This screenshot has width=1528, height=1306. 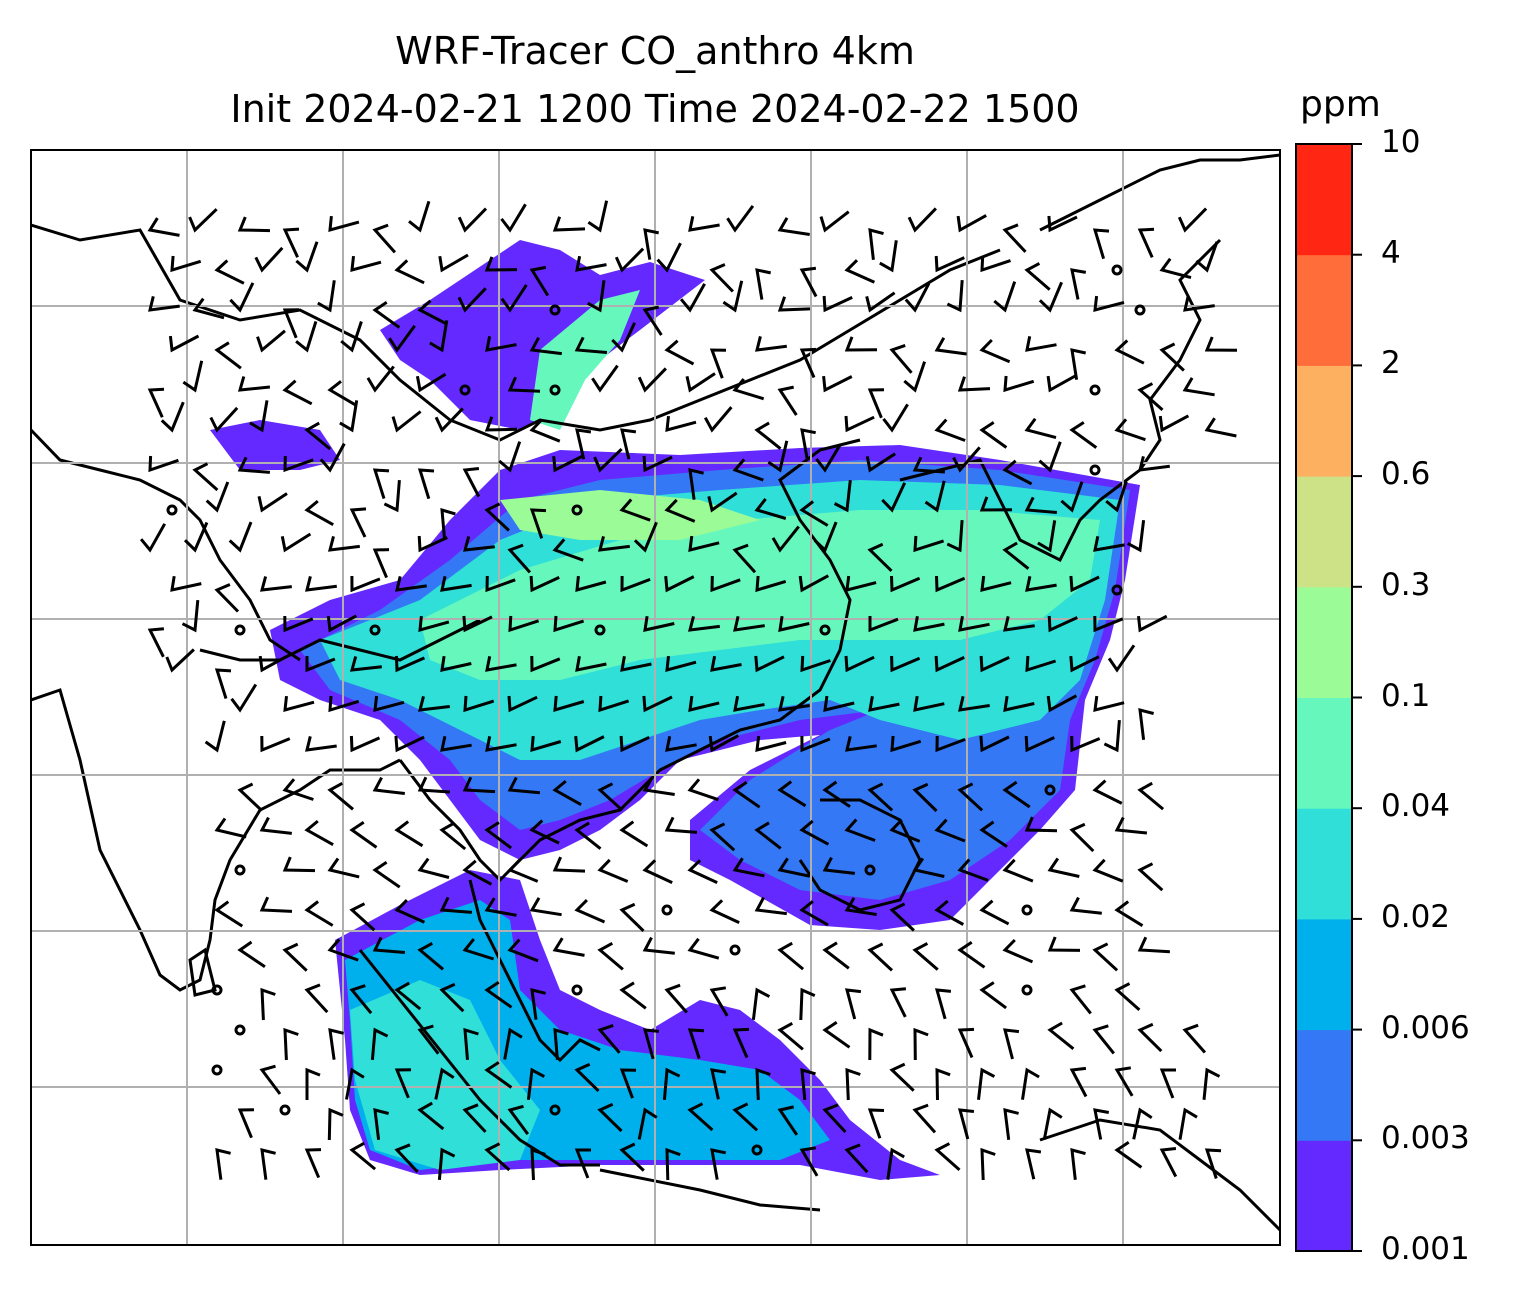 I want to click on colorbar-tick-label: 10, so click(x=1401, y=142).